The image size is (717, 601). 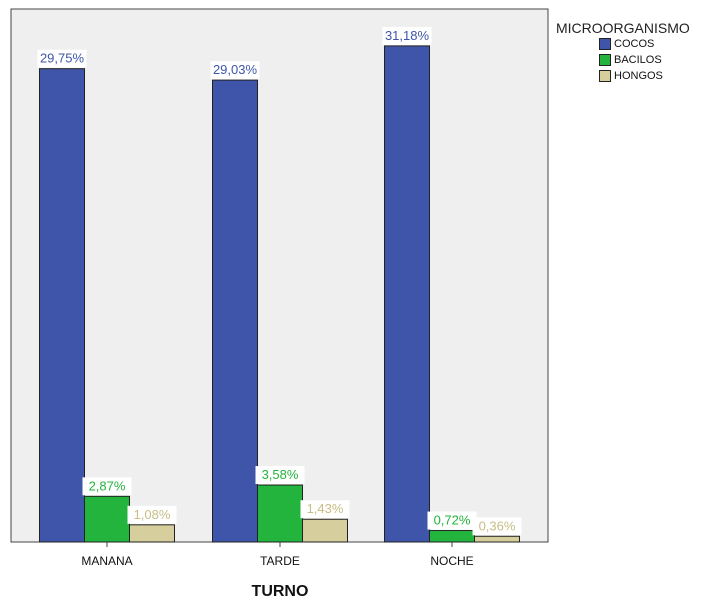 I want to click on legend-title: MICROORGANISMO, so click(x=623, y=28).